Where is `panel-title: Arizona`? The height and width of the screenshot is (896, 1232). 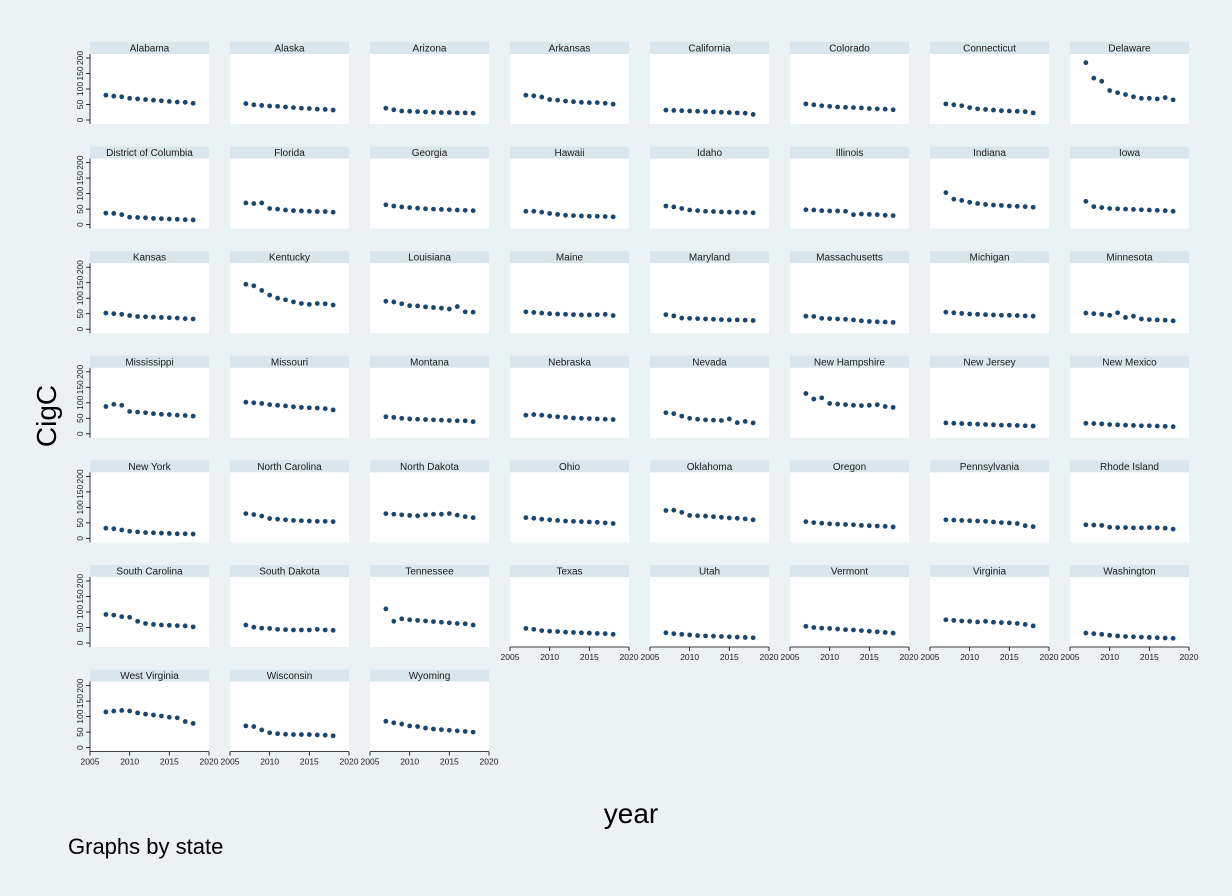 panel-title: Arizona is located at coordinates (430, 49).